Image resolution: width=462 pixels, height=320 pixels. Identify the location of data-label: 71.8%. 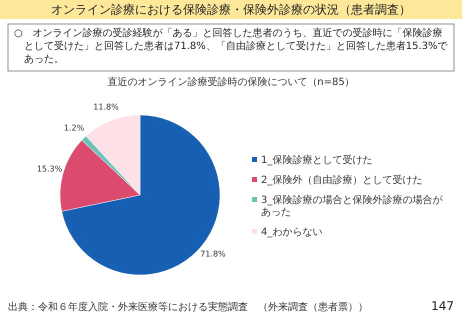
(213, 253).